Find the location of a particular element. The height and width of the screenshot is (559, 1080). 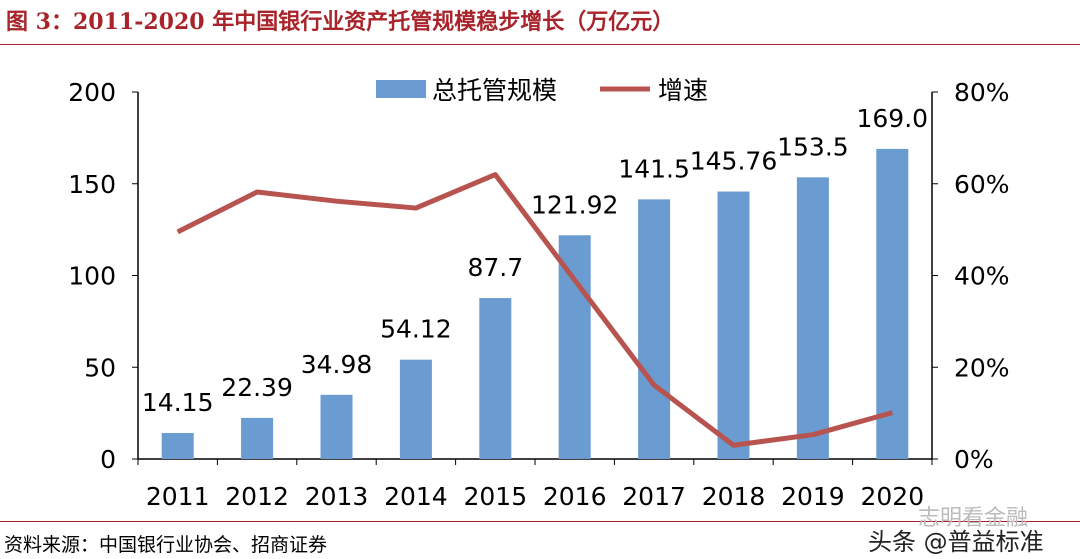

bar-data-label: 145.76 is located at coordinates (733, 161).